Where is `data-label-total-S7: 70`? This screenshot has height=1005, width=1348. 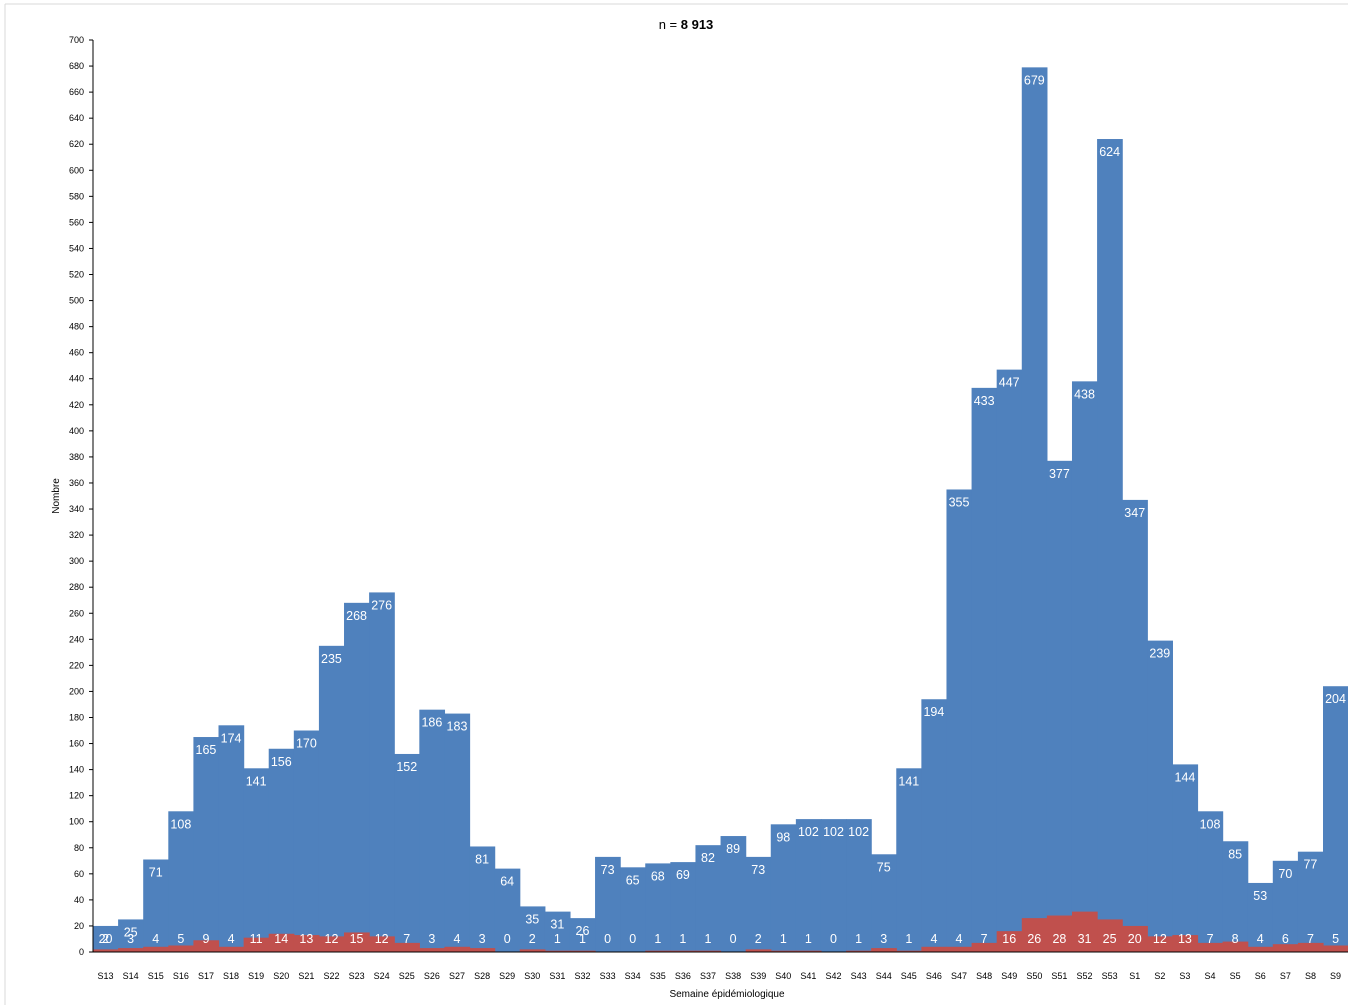
data-label-total-S7: 70 is located at coordinates (1285, 874).